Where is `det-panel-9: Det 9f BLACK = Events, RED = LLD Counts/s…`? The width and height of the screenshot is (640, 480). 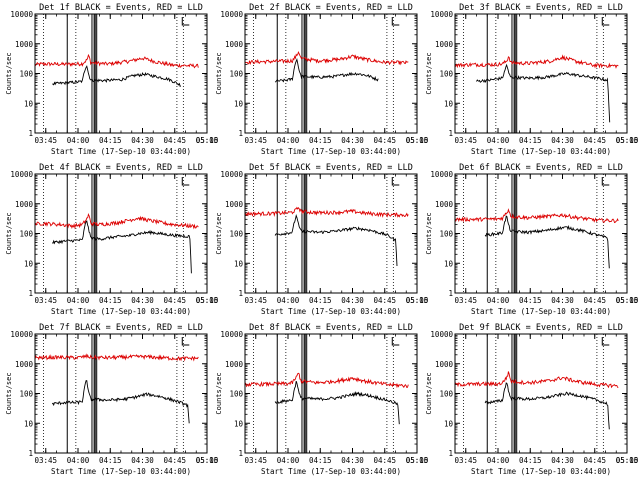
det-panel-9: Det 9f BLACK = Events, RED = LLD Counts/s… is located at coordinates (532, 399).